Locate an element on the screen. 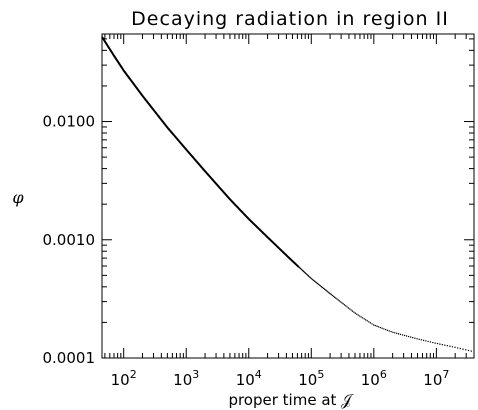 The image size is (478, 410). y-tick-label: 0.0100 is located at coordinates (69, 122).